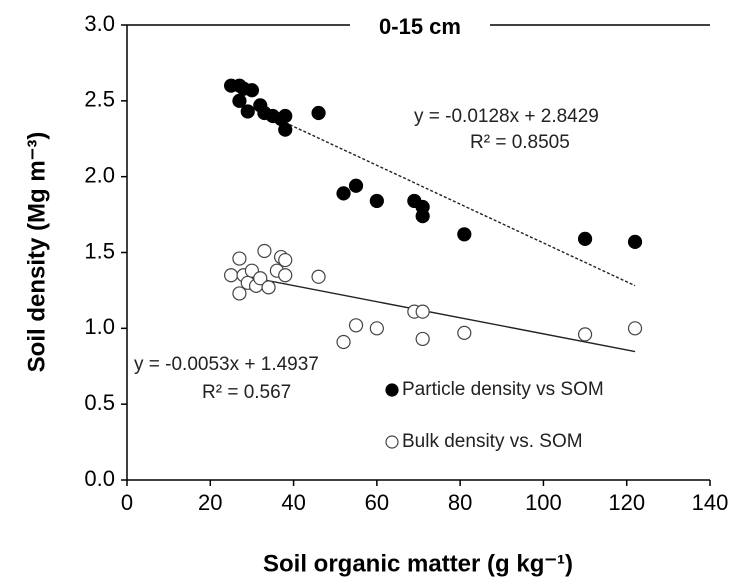 Image resolution: width=733 pixels, height=587 pixels. What do you see at coordinates (418, 563) in the screenshot?
I see `x-axis-title: Soil organic matter (g kg⁻¹)` at bounding box center [418, 563].